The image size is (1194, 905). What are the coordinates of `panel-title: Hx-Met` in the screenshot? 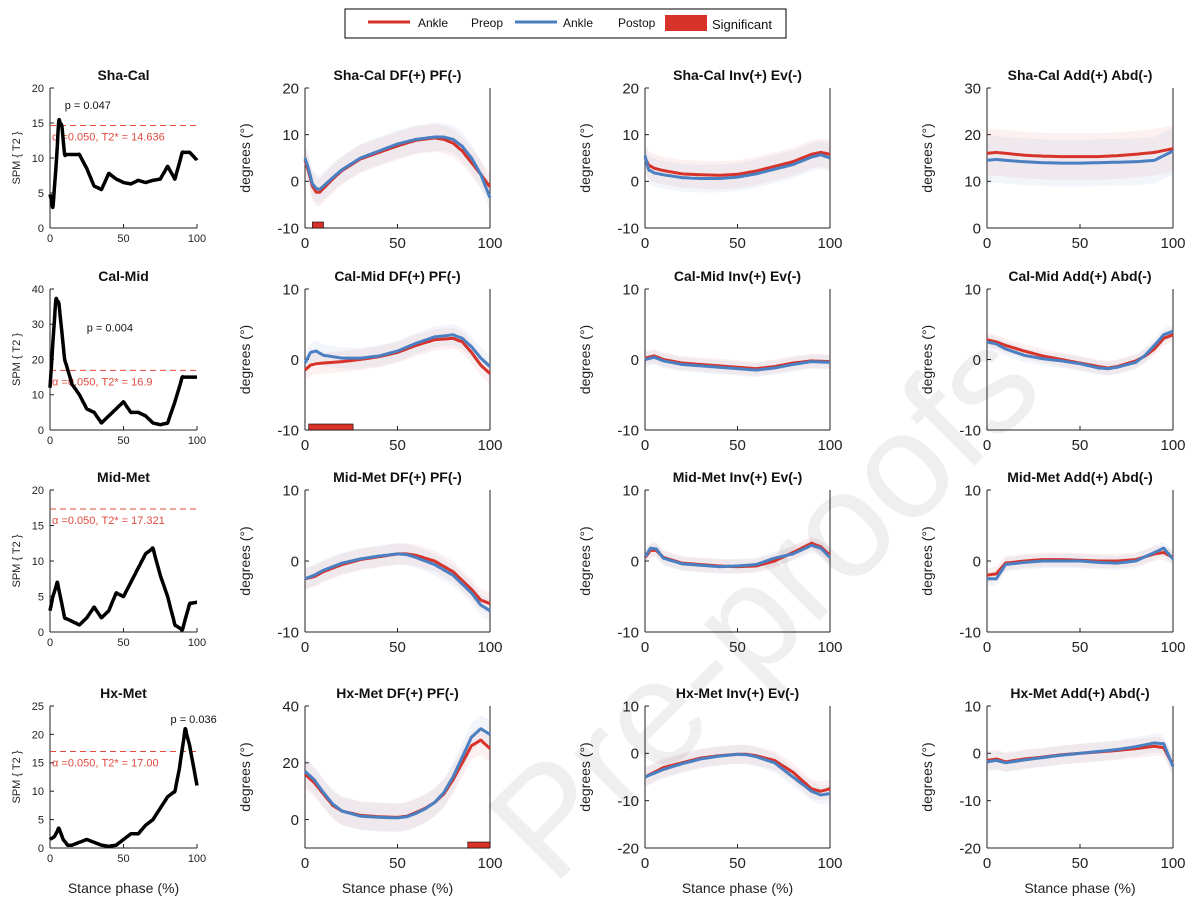 It's located at (123, 693).